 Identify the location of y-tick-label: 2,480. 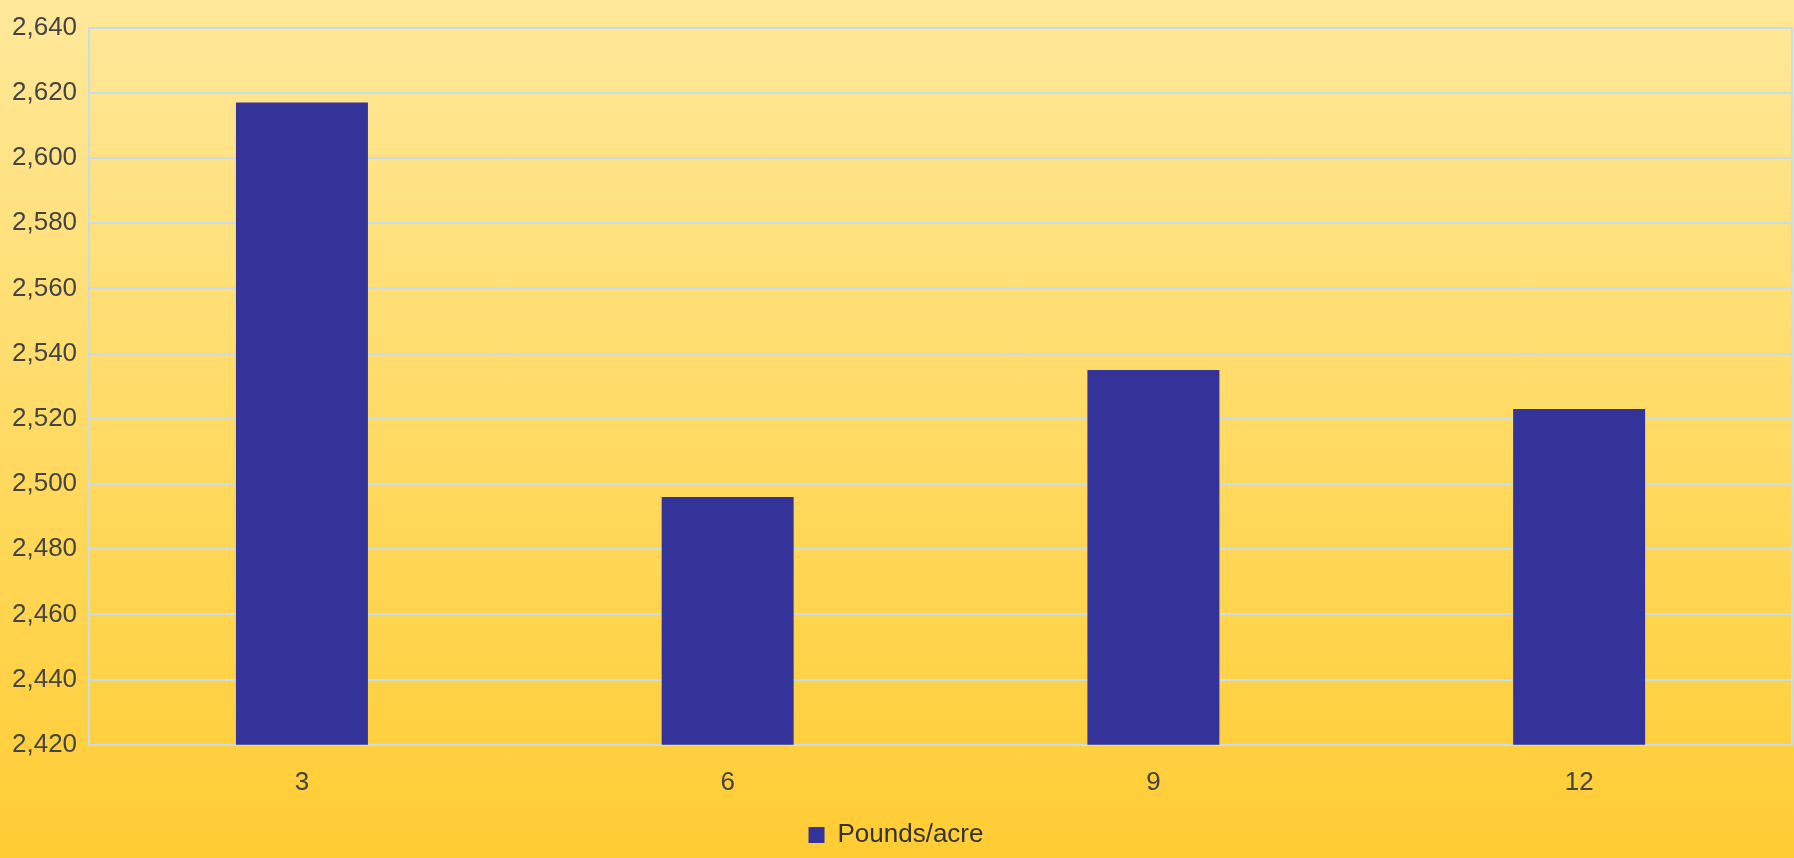
(44, 547).